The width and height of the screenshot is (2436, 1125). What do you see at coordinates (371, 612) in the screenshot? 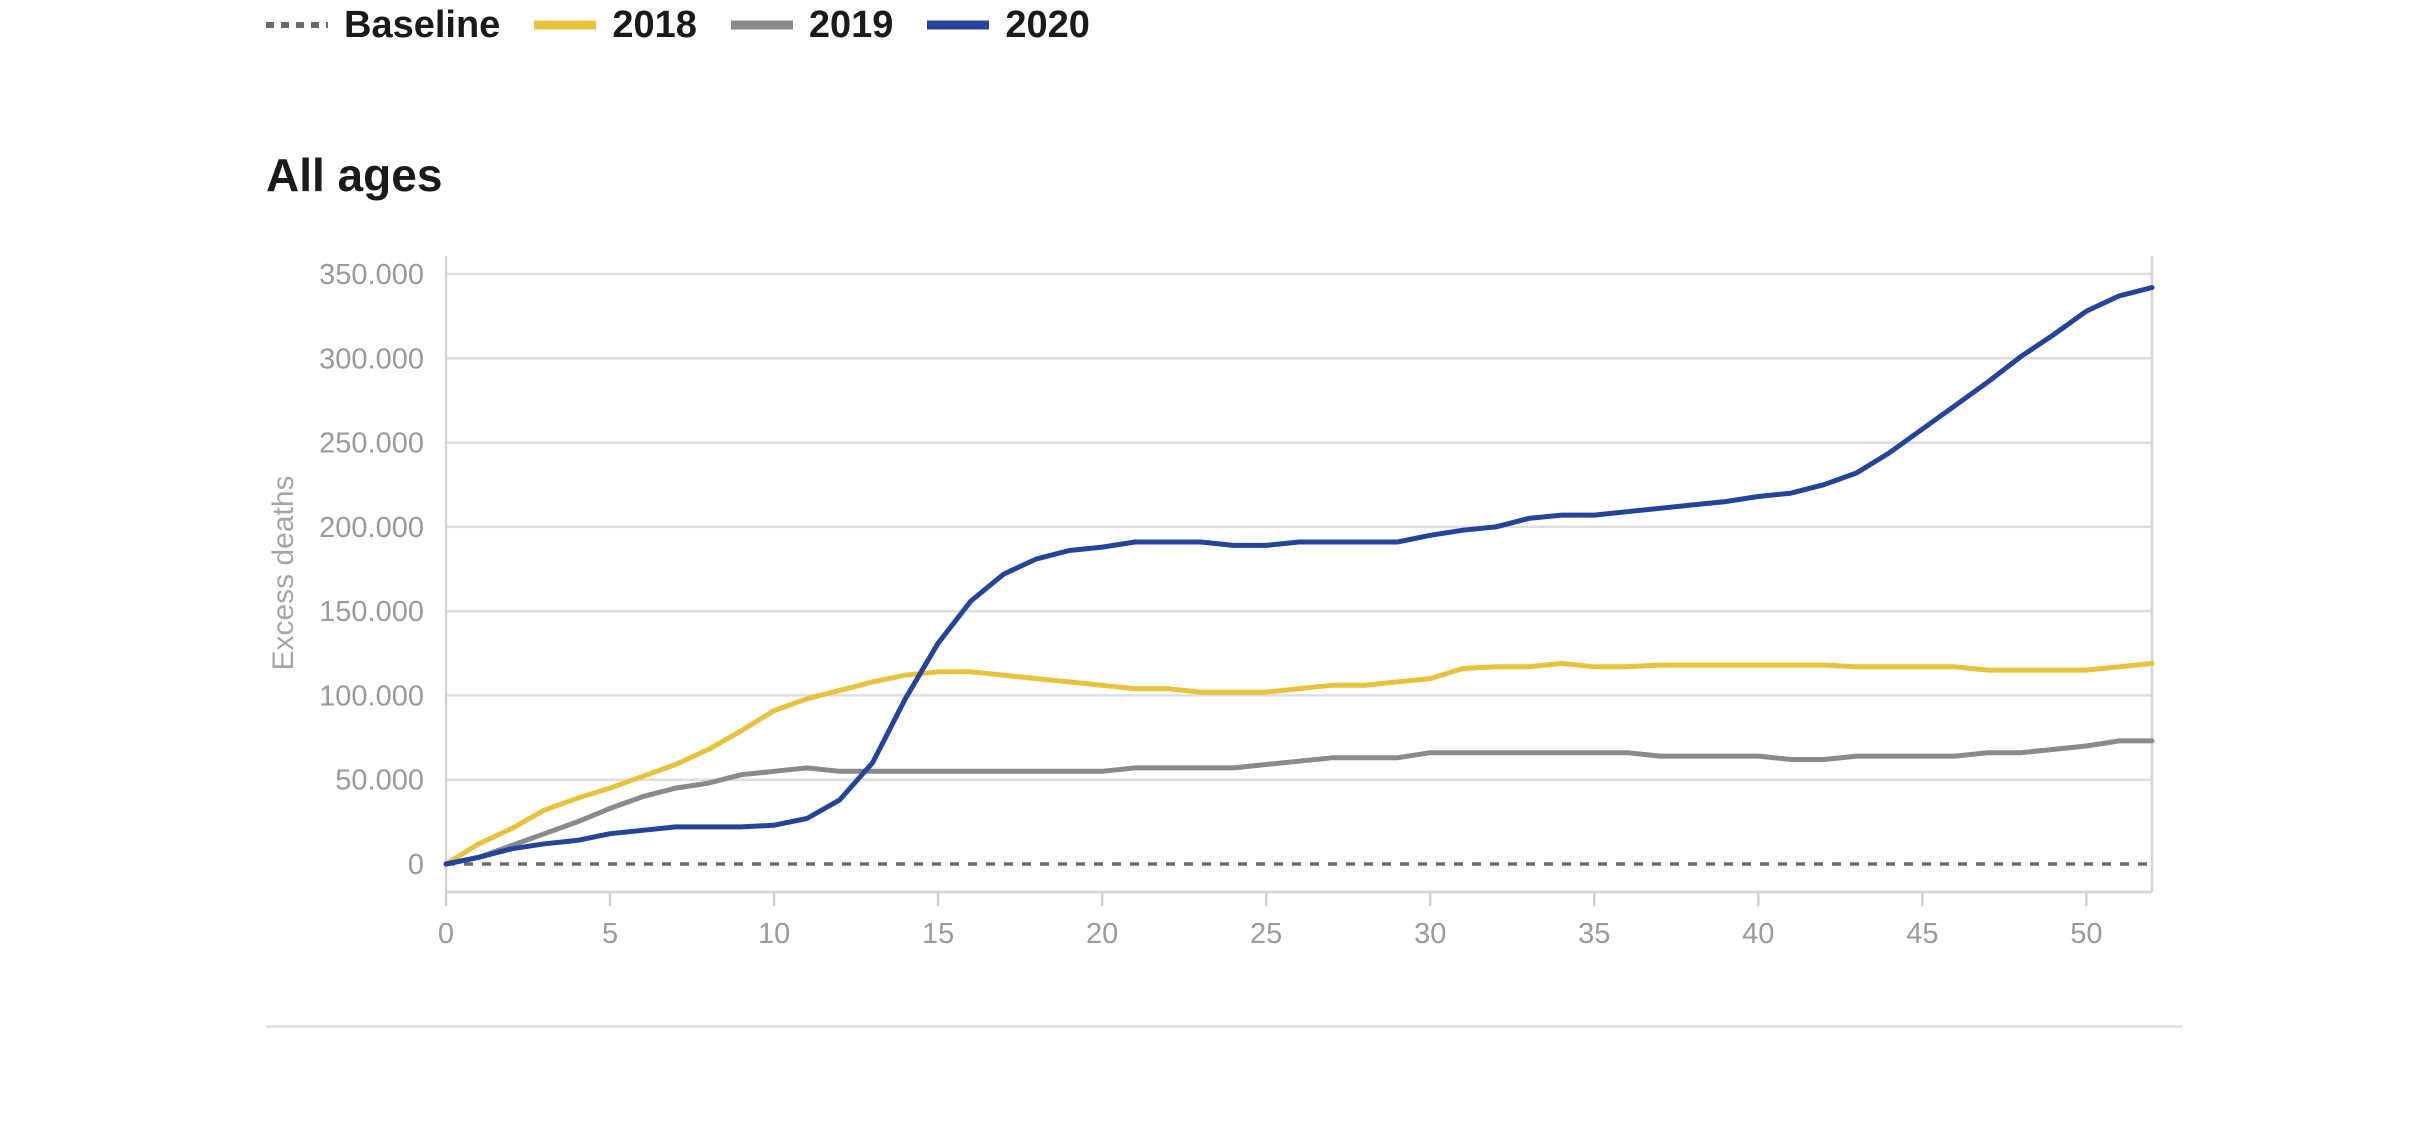
I see `y-tick-label: 150.000` at bounding box center [371, 612].